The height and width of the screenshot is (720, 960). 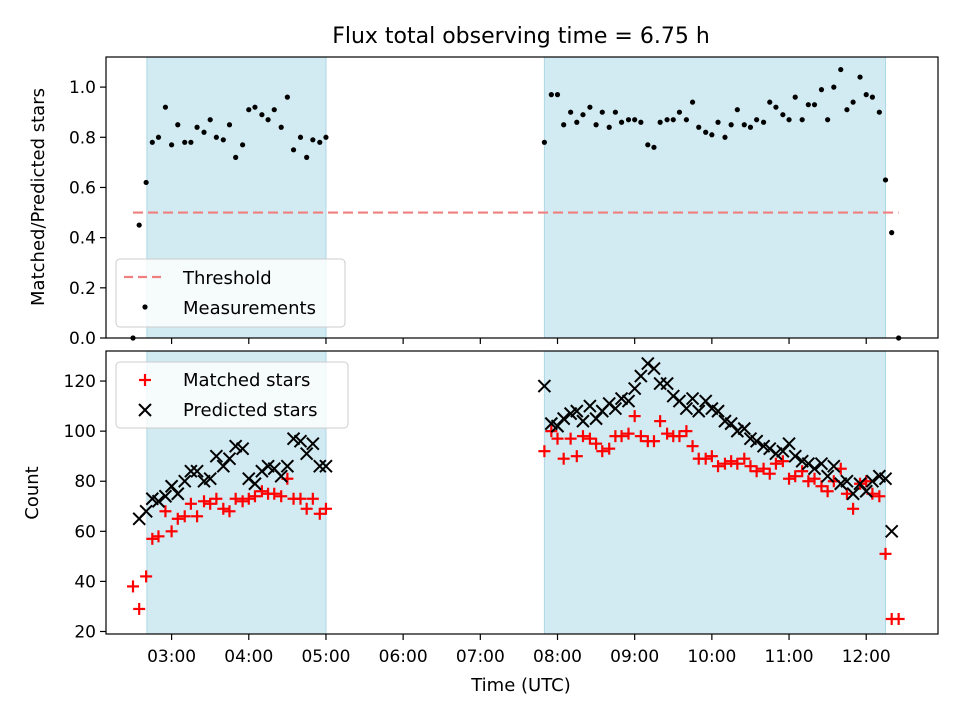 I want to click on y-tick-label: 0.8, so click(x=82, y=138).